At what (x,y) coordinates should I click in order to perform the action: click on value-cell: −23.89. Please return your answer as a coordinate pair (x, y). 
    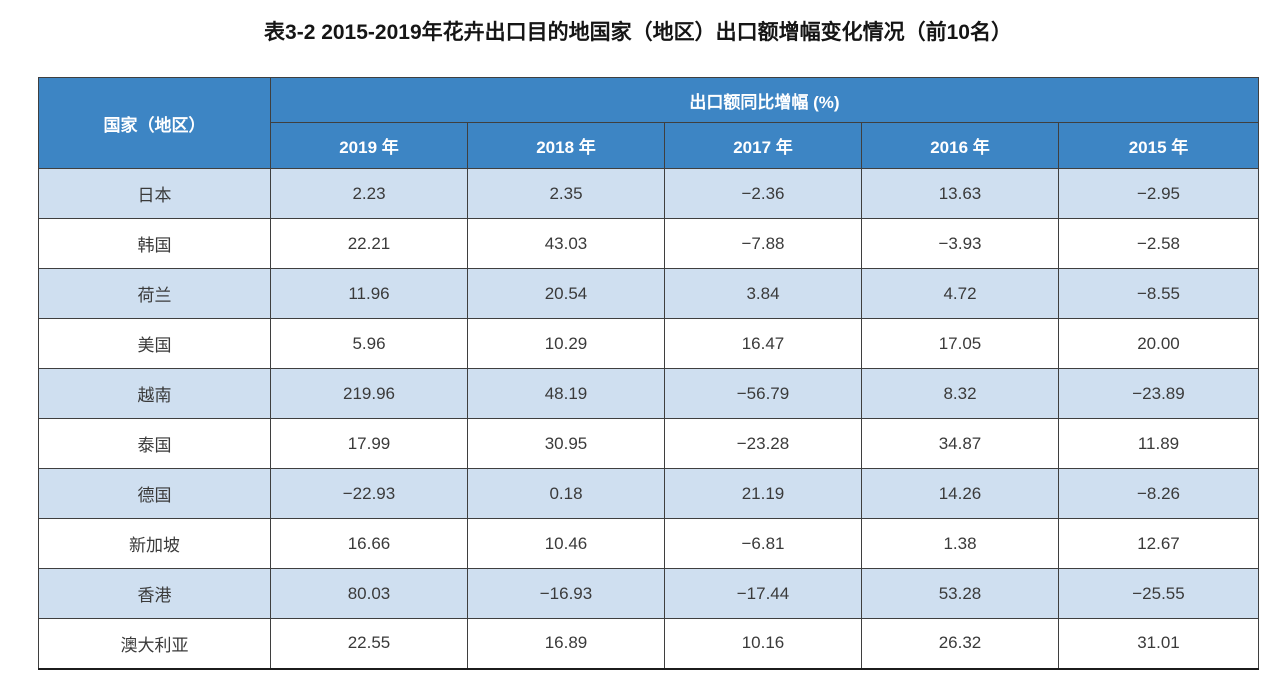
    Looking at the image, I should click on (1158, 393).